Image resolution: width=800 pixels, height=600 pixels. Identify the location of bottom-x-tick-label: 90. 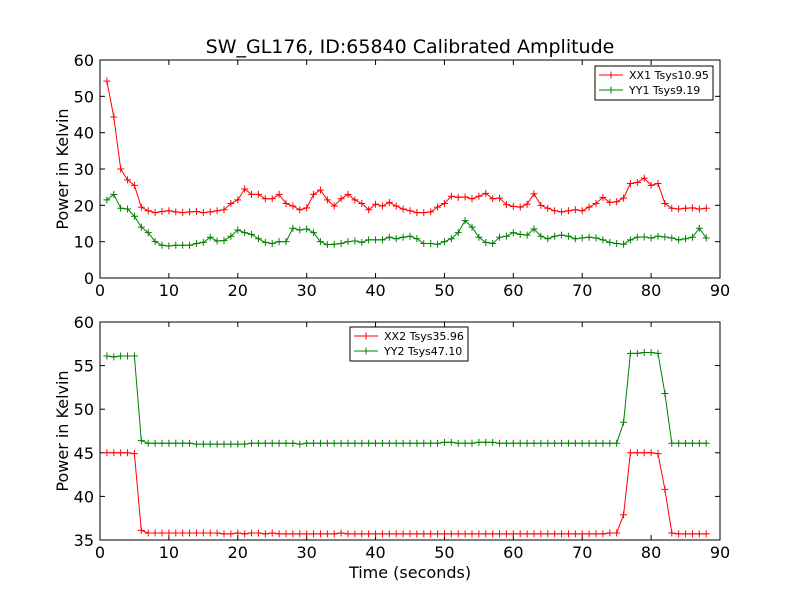
(720, 552).